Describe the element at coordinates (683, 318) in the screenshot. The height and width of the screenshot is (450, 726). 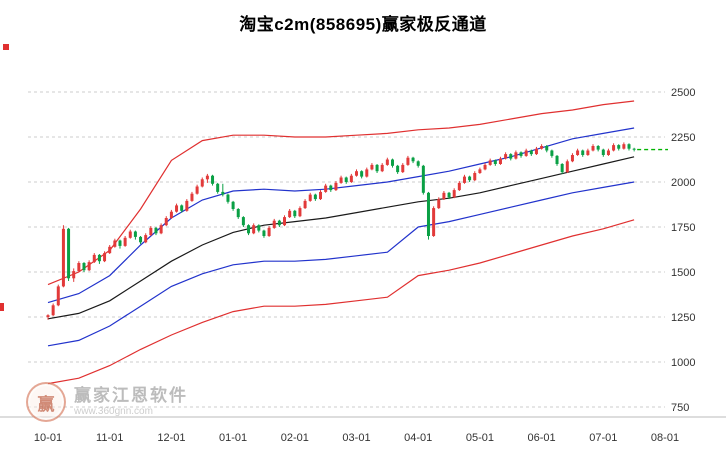
I see `y-tick-label: 1250` at that location.